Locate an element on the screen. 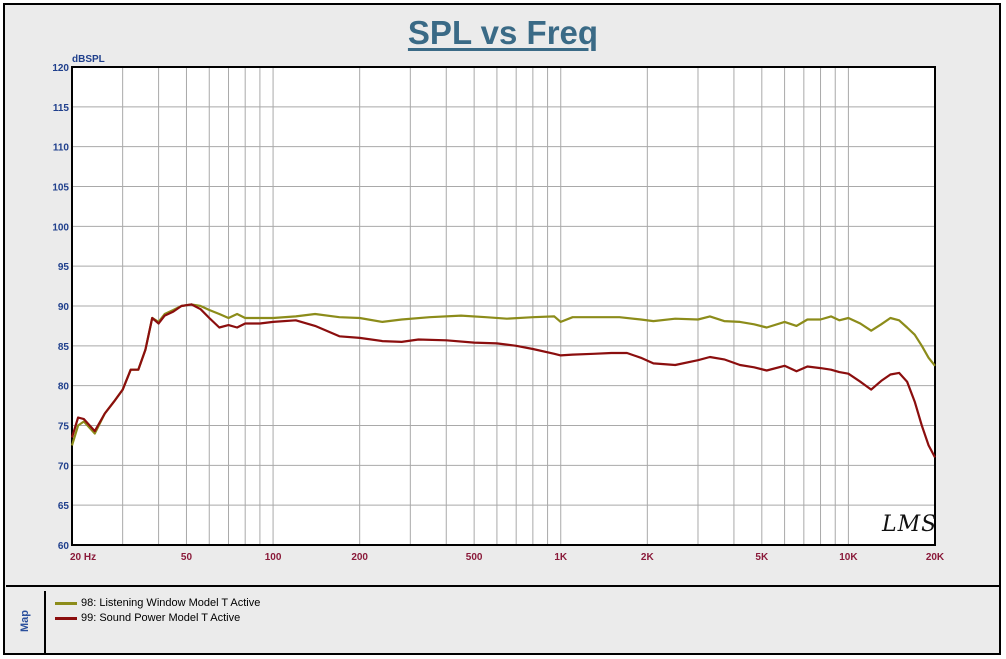 The height and width of the screenshot is (659, 1006). y-tick-label: 75 is located at coordinates (64, 427).